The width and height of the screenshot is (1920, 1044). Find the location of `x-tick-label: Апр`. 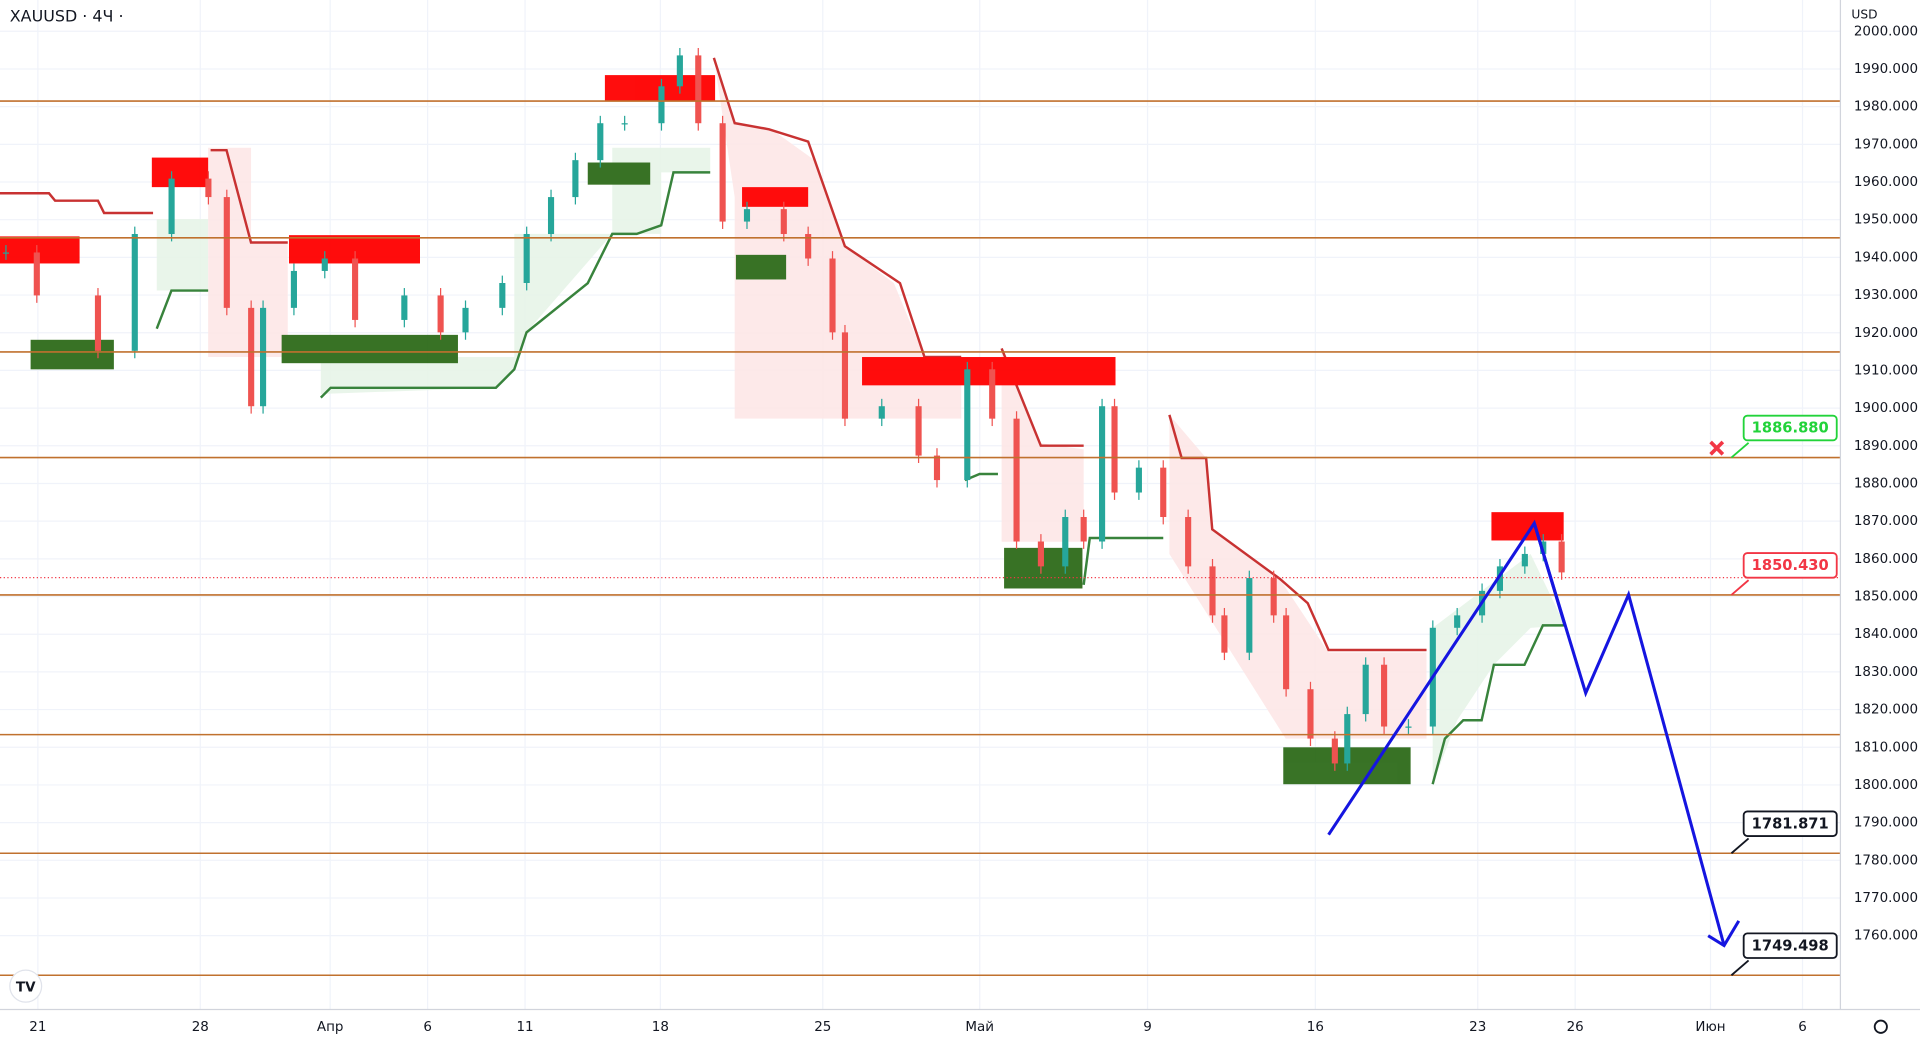

x-tick-label: Апр is located at coordinates (330, 1027).